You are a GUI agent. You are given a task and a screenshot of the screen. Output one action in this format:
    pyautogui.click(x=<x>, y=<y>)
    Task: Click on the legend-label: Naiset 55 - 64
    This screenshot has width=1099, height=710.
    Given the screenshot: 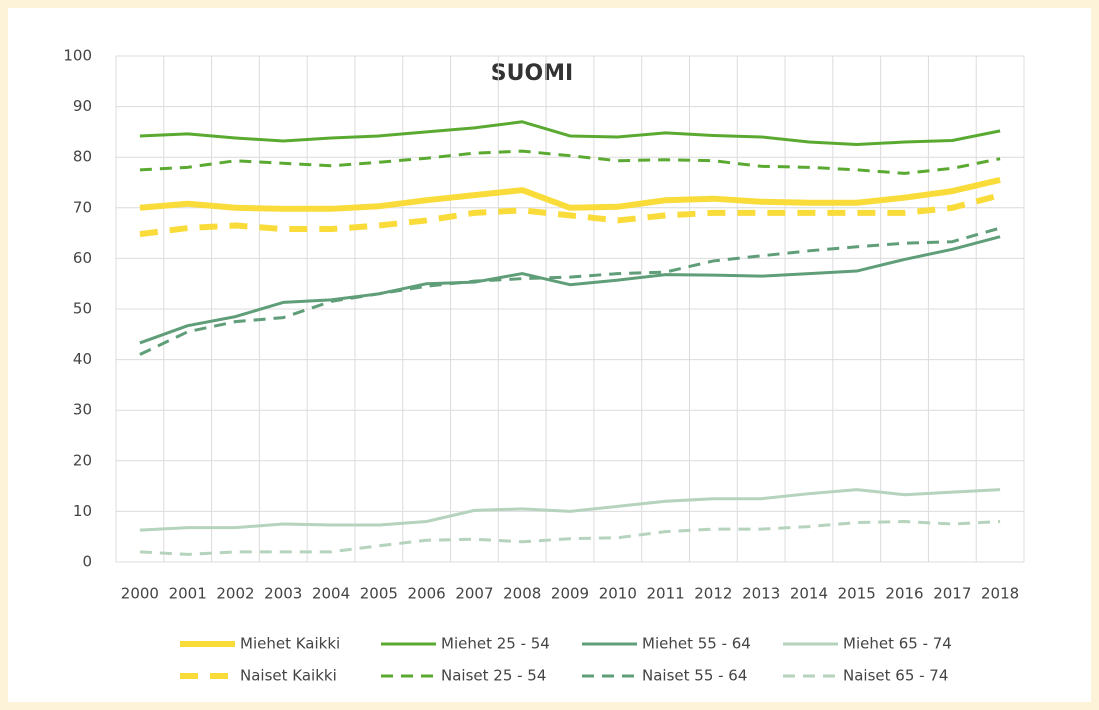 What is the action you would take?
    pyautogui.click(x=694, y=676)
    